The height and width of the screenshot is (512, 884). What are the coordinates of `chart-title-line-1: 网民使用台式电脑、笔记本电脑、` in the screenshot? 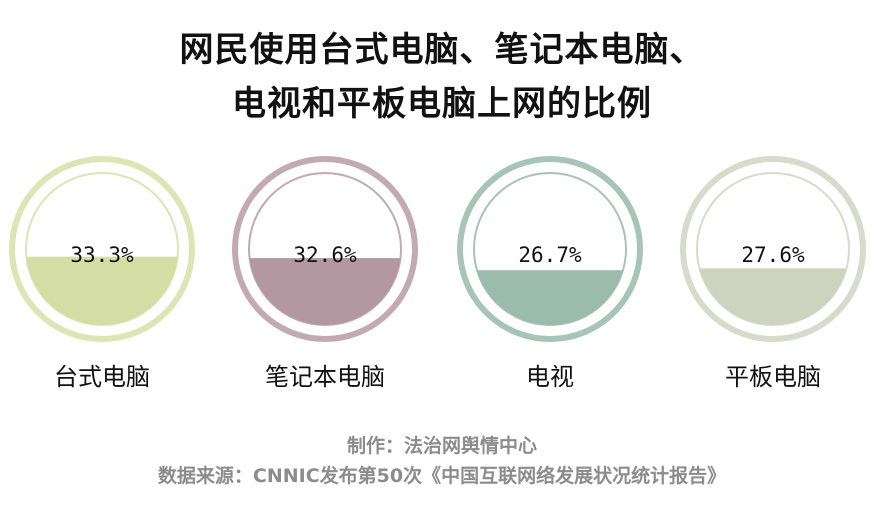 It's located at (442, 50).